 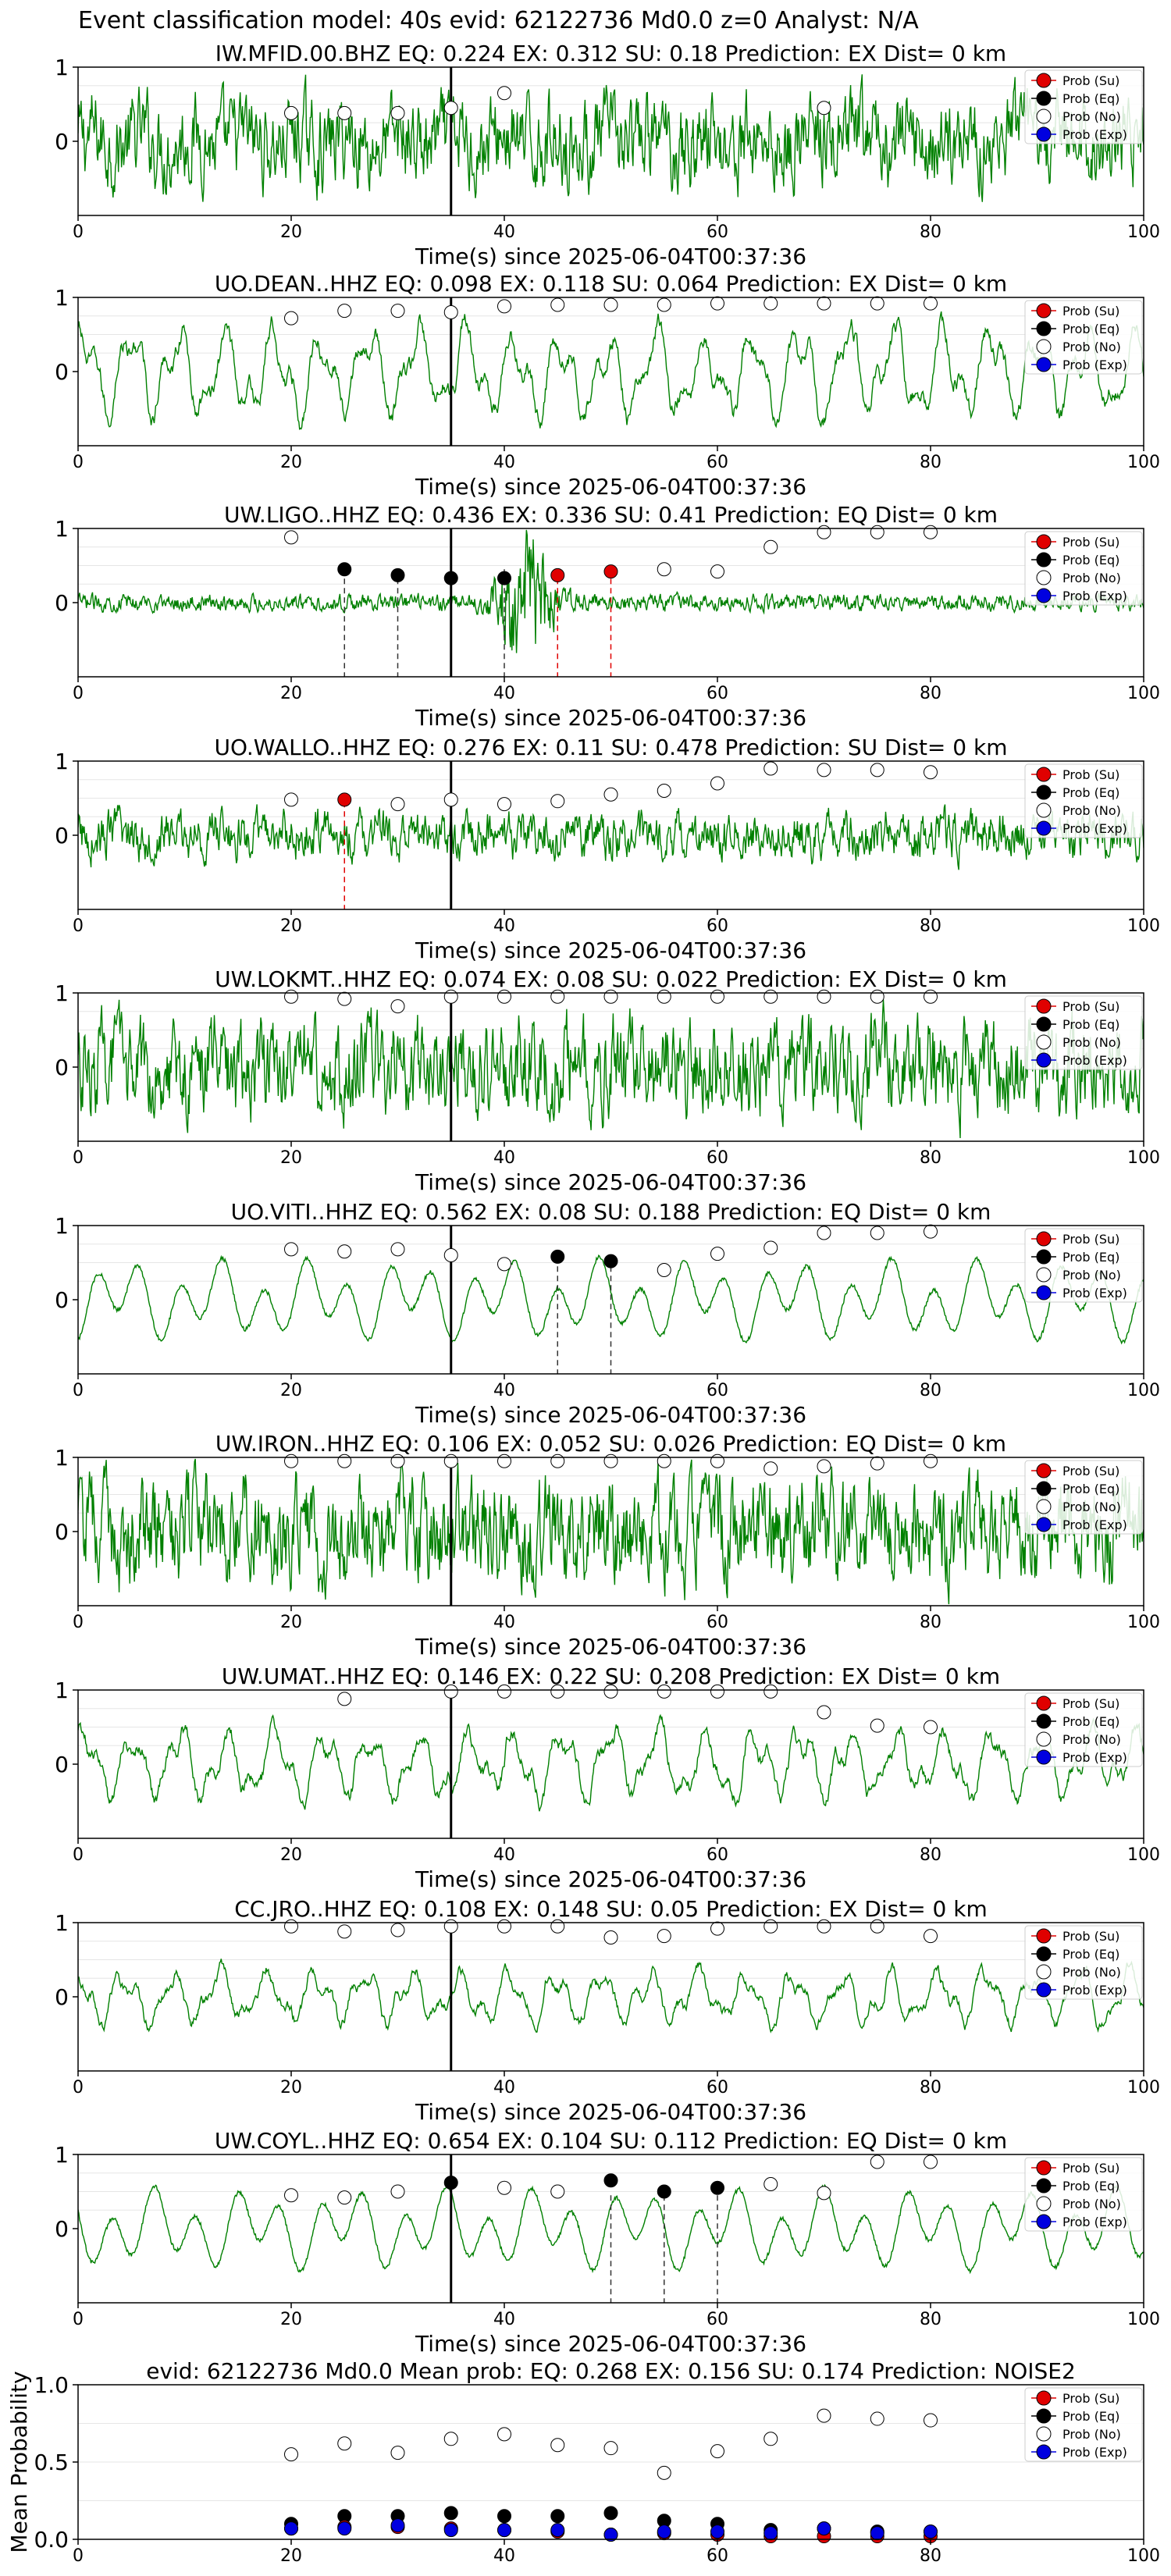 What do you see at coordinates (1090, 98) in the screenshot?
I see `legend-label: Prob (Eq)` at bounding box center [1090, 98].